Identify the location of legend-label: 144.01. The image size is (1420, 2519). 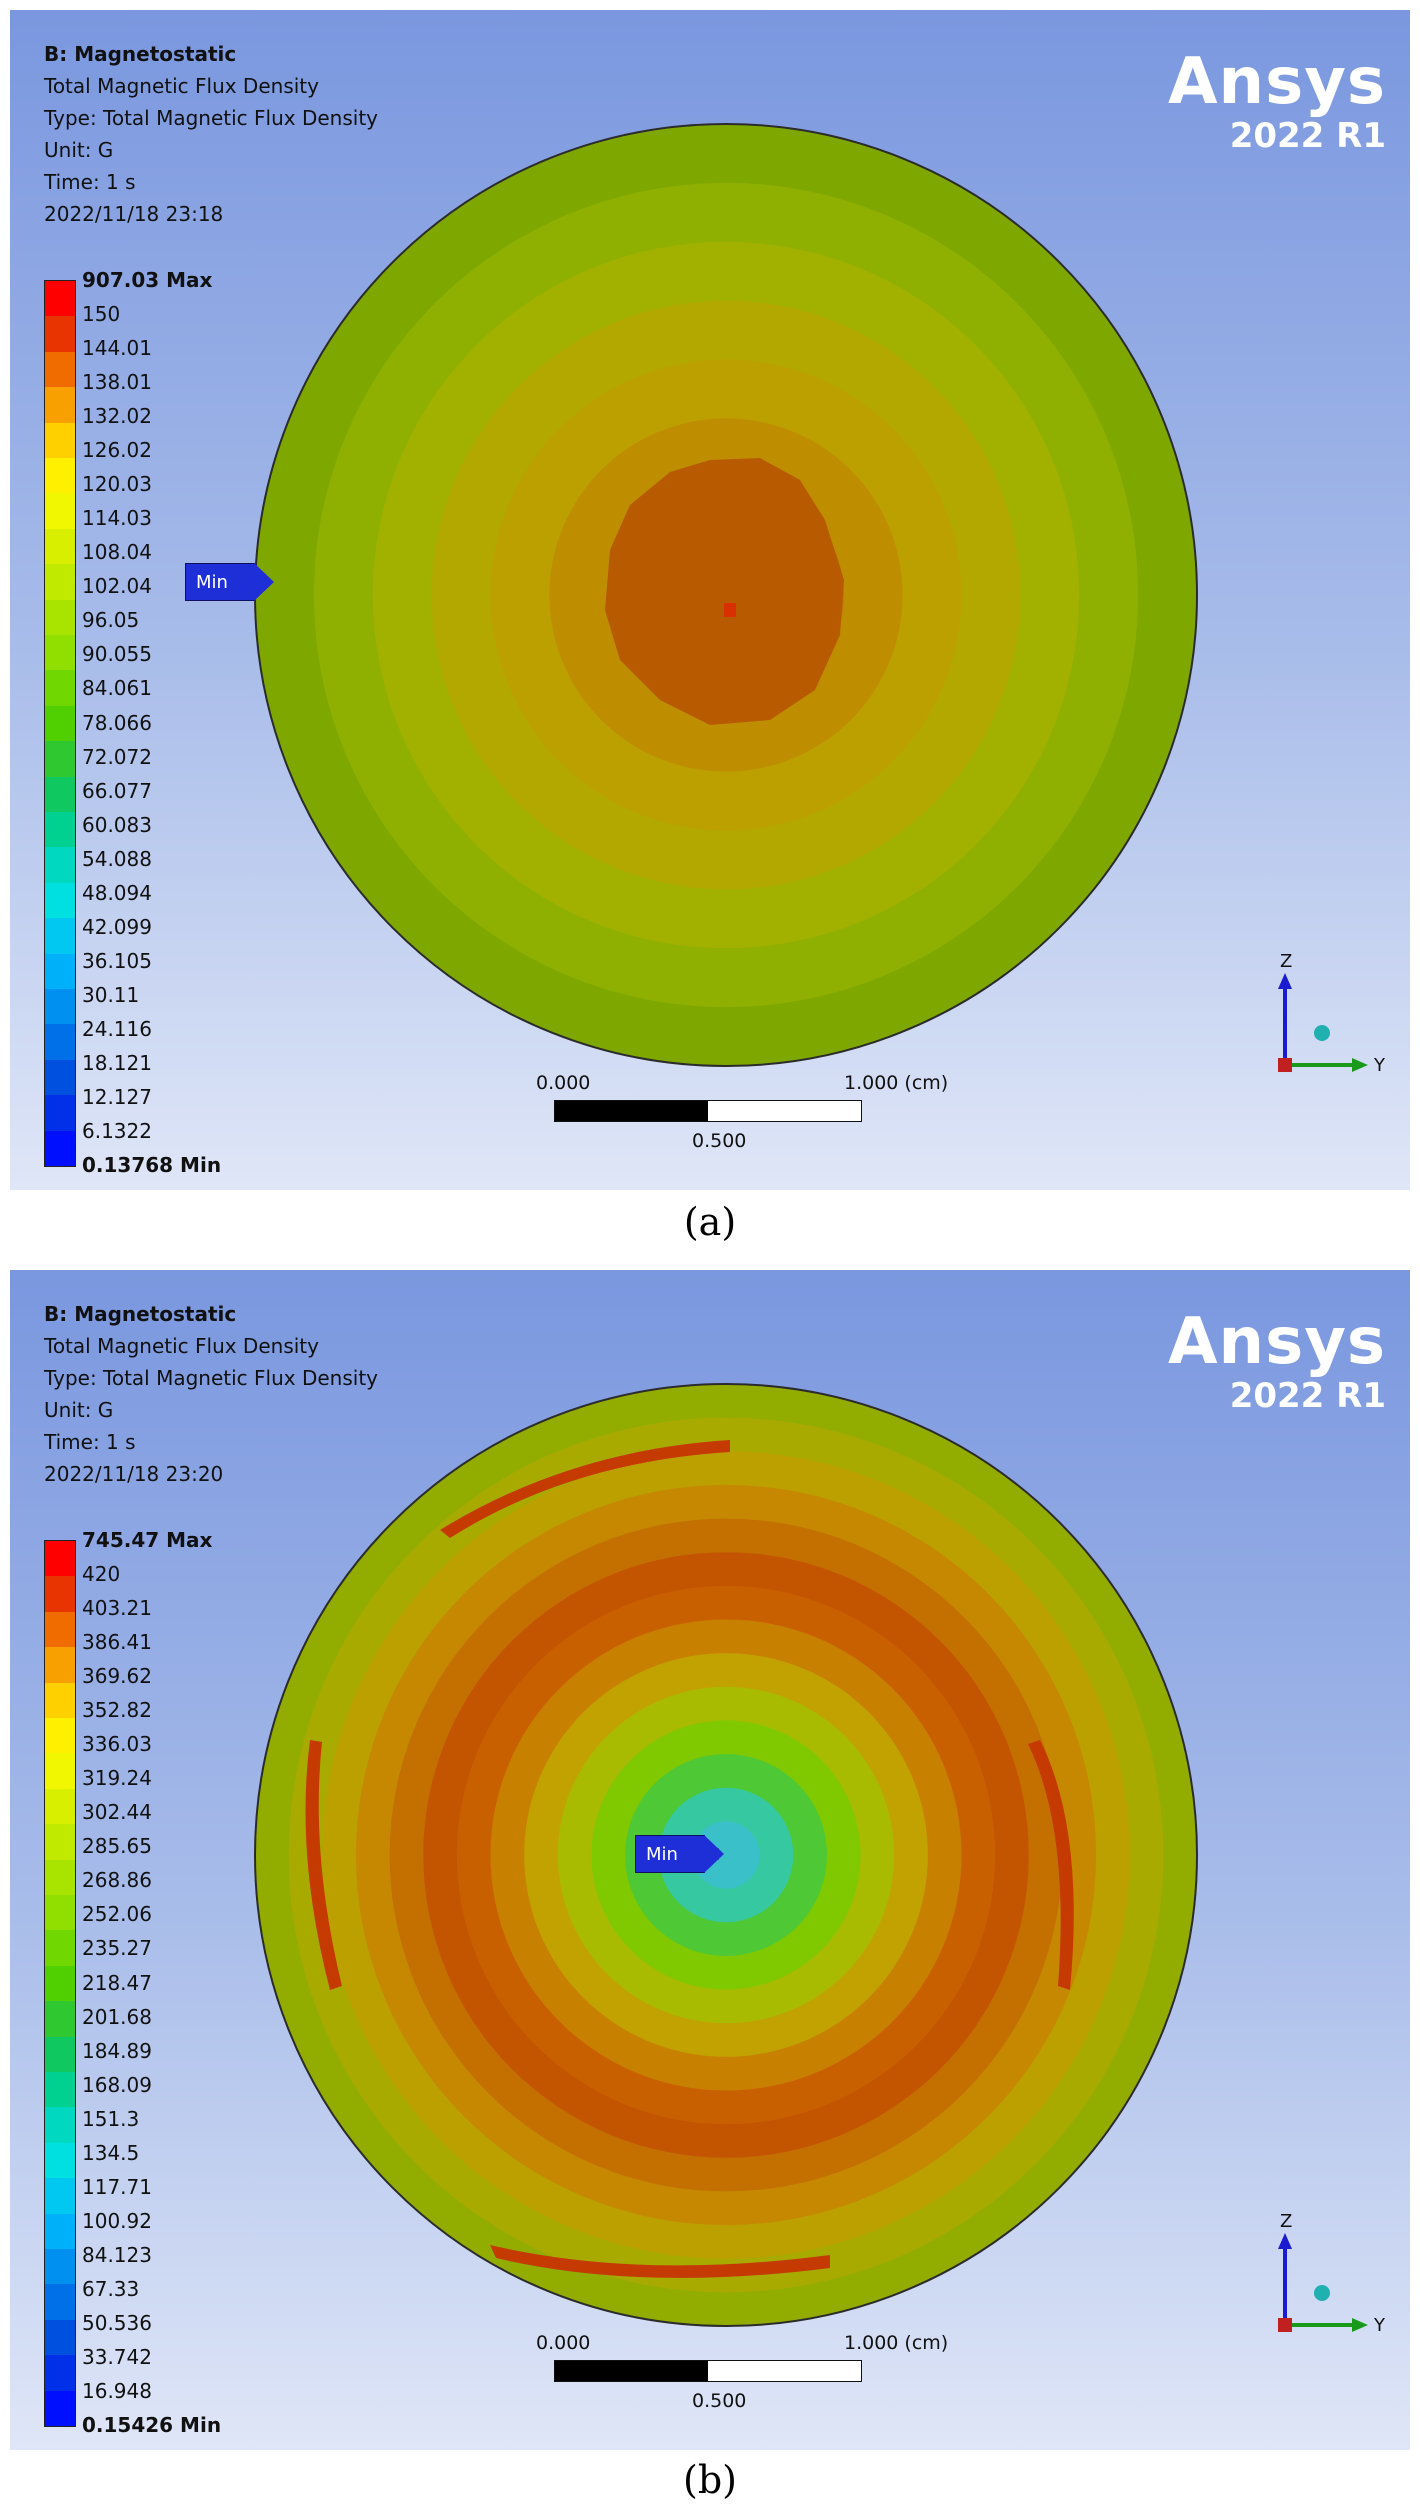
(117, 348).